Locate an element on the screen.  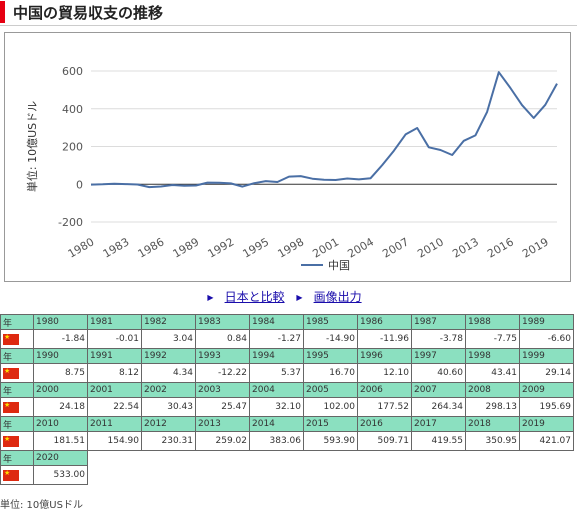
year-cell: 2010 is located at coordinates (60, 424).